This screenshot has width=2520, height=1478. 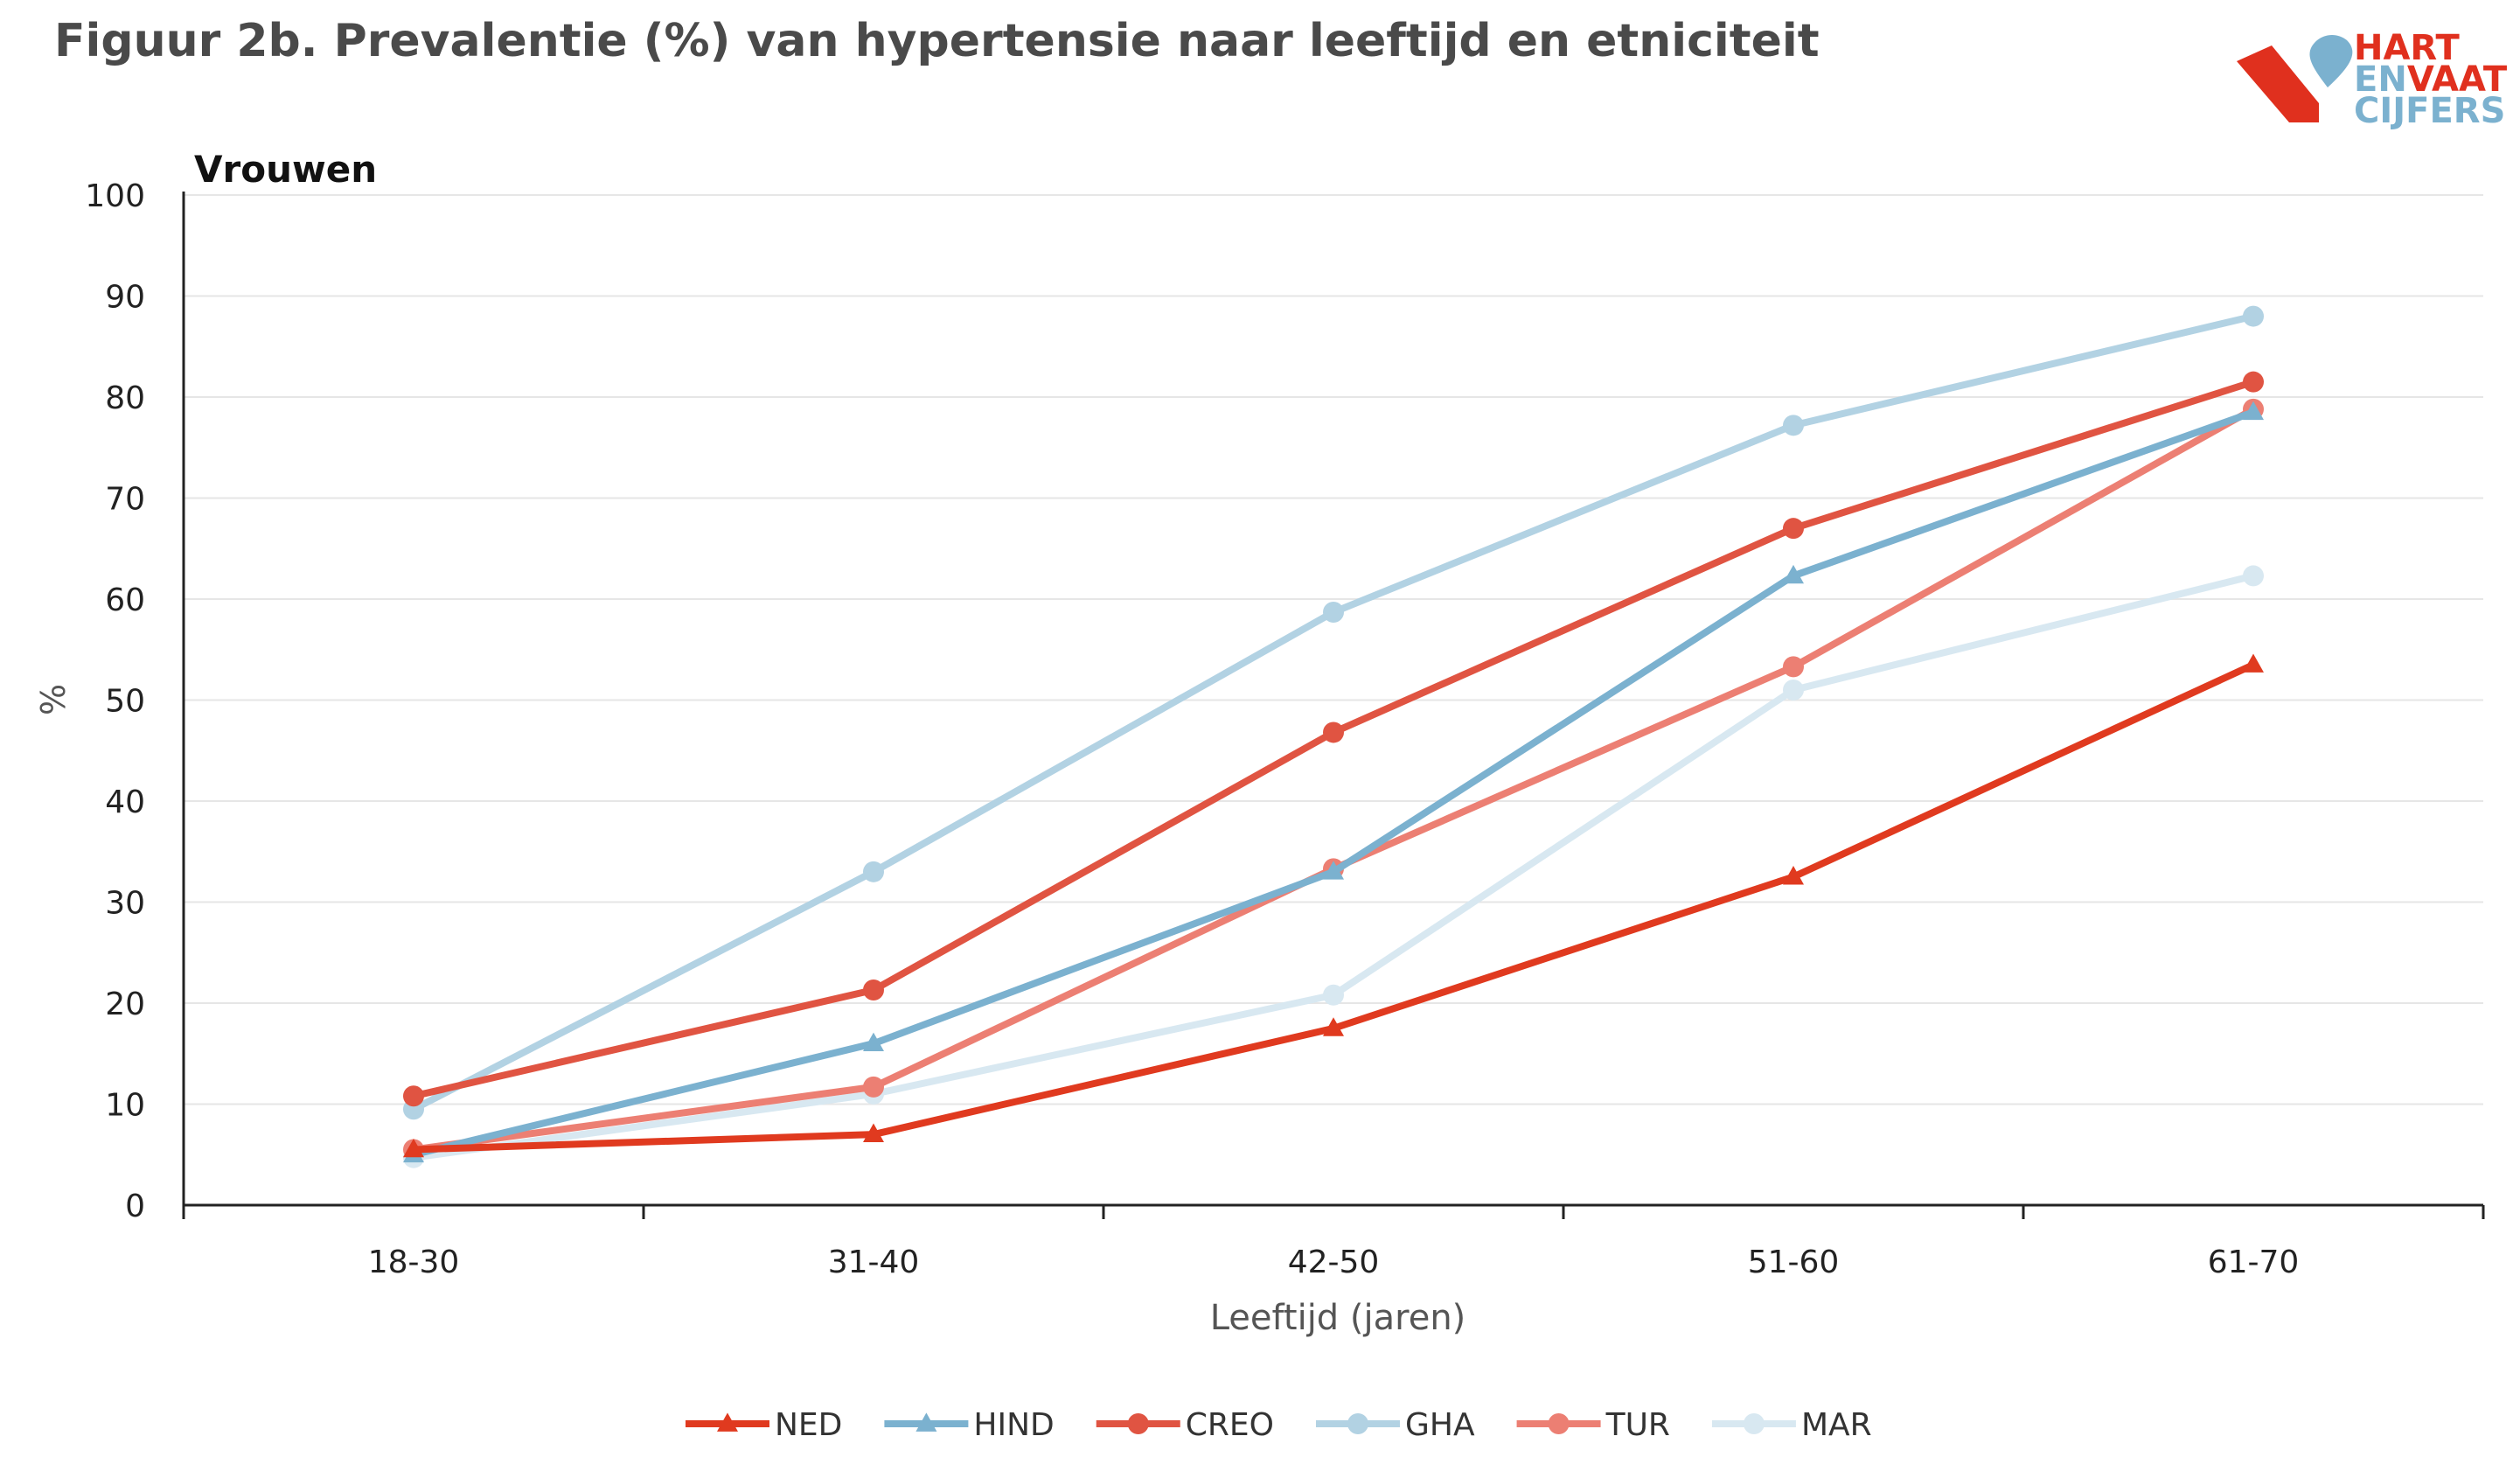 What do you see at coordinates (125, 600) in the screenshot?
I see `y-tick-label: 60` at bounding box center [125, 600].